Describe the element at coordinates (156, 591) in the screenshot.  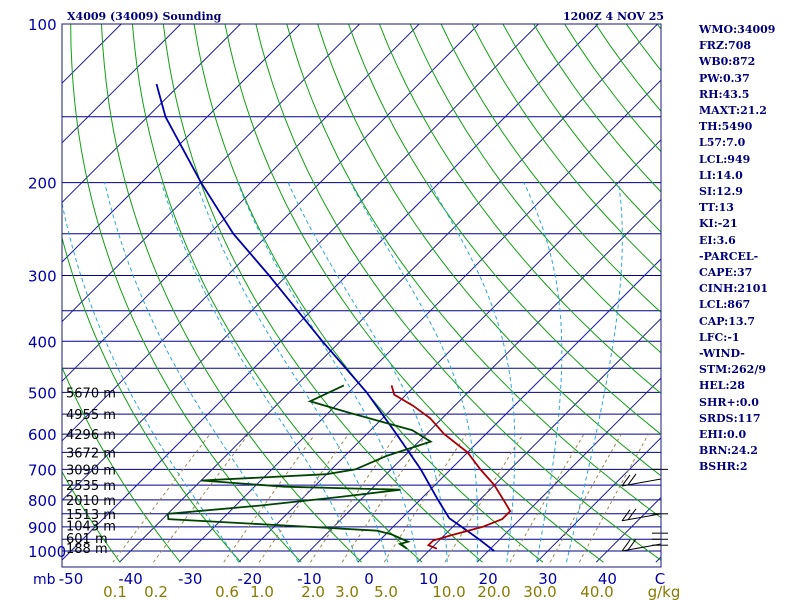
I see `mixing-ratio-tick-label: 0.2` at that location.